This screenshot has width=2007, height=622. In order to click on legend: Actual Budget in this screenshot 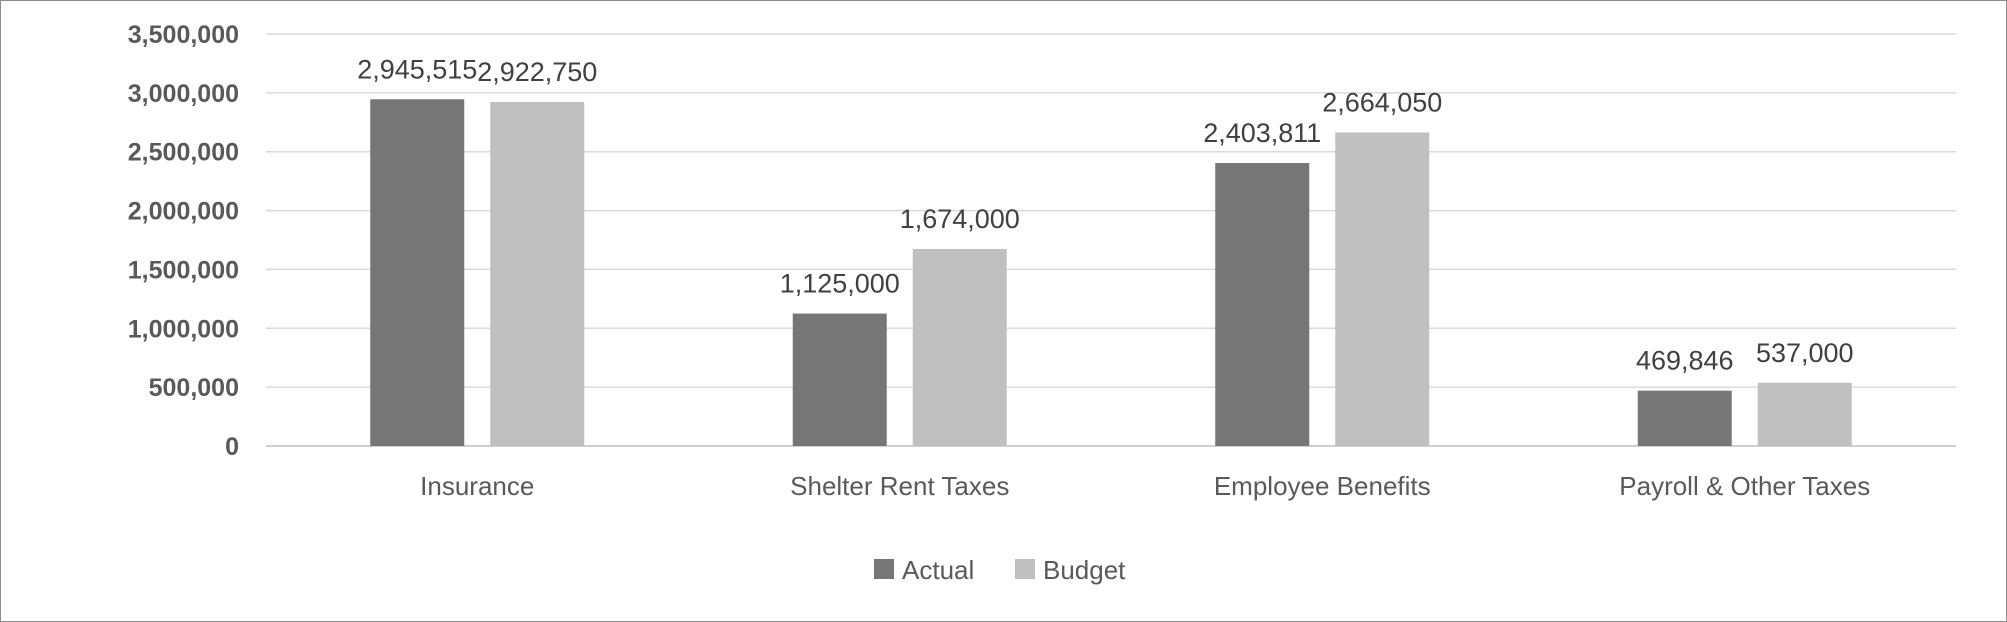, I will do `click(1000, 570)`.